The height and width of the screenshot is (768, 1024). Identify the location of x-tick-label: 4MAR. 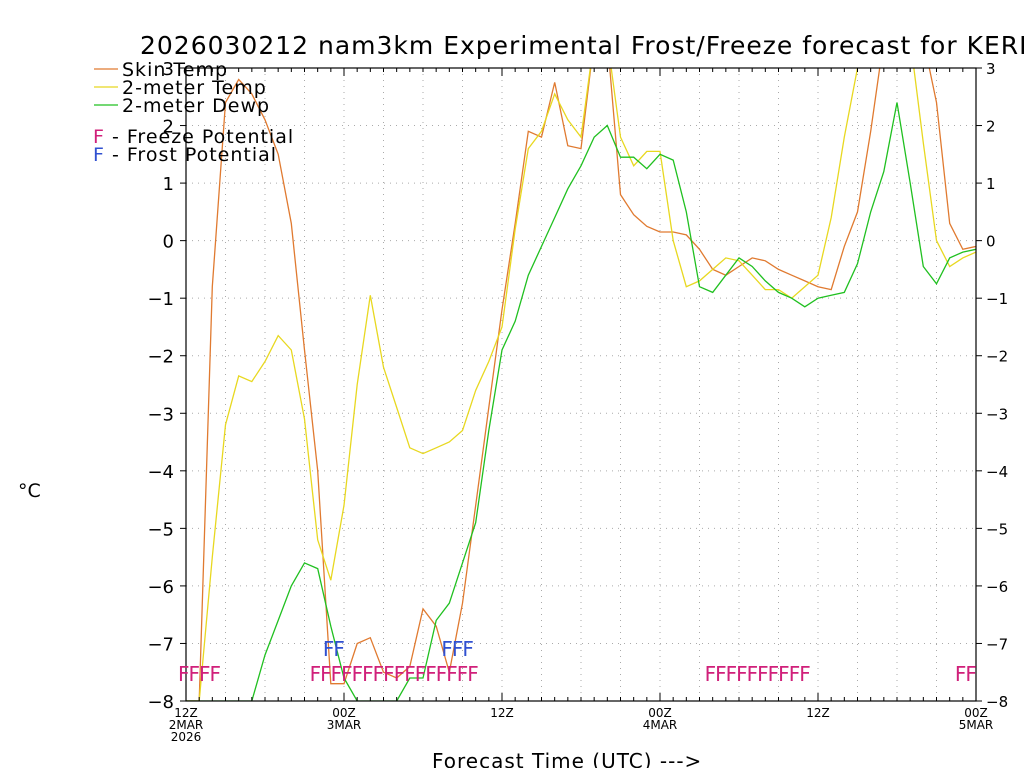
(660, 725).